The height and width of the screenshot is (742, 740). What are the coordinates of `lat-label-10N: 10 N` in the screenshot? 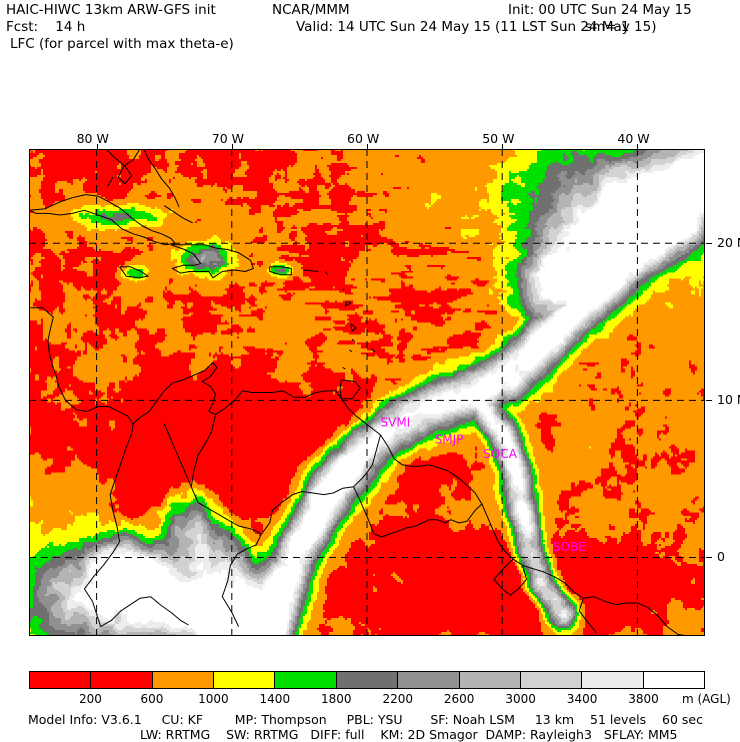 It's located at (728, 400).